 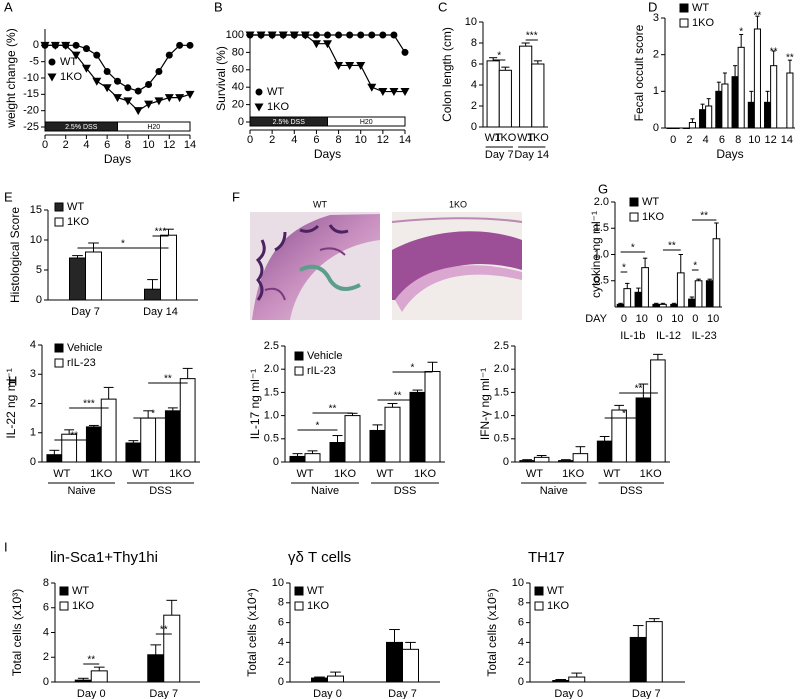 What do you see at coordinates (601, 281) in the screenshot?
I see `y-tick-label: 0.5` at bounding box center [601, 281].